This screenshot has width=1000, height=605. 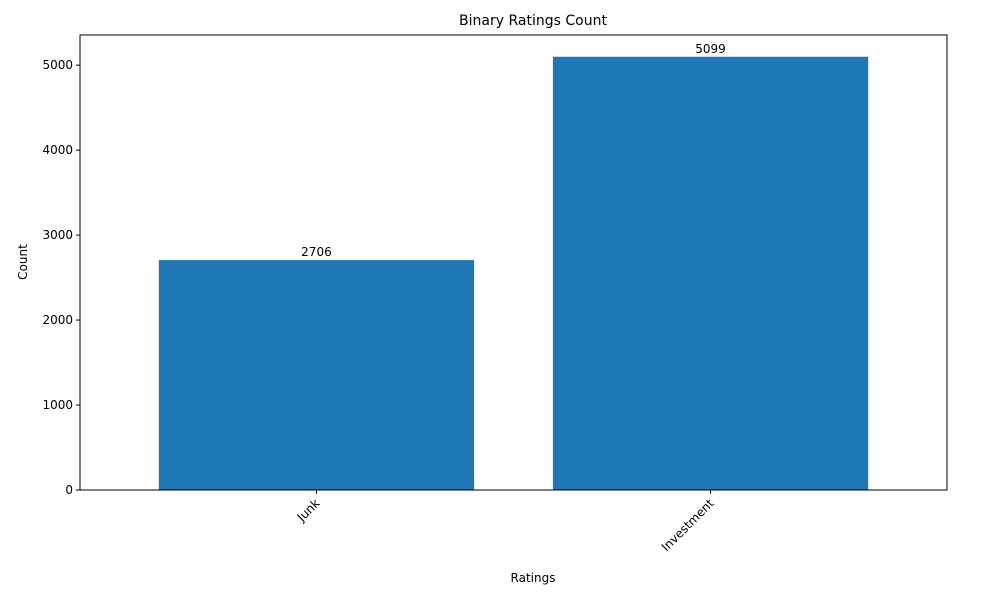 What do you see at coordinates (57, 320) in the screenshot?
I see `y-tick-label: 2000` at bounding box center [57, 320].